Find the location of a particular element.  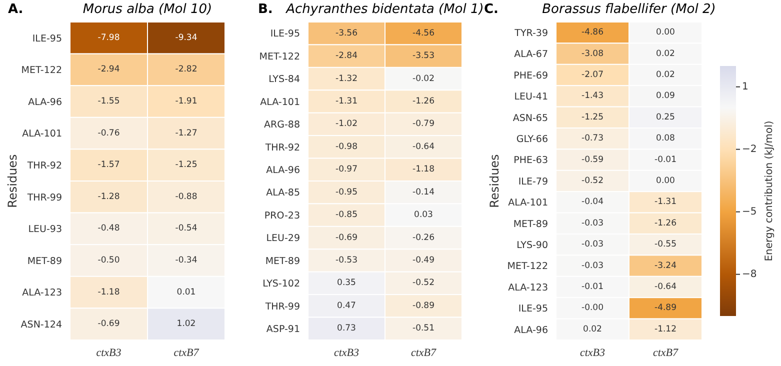

data-label: -1.57 is located at coordinates (109, 165).